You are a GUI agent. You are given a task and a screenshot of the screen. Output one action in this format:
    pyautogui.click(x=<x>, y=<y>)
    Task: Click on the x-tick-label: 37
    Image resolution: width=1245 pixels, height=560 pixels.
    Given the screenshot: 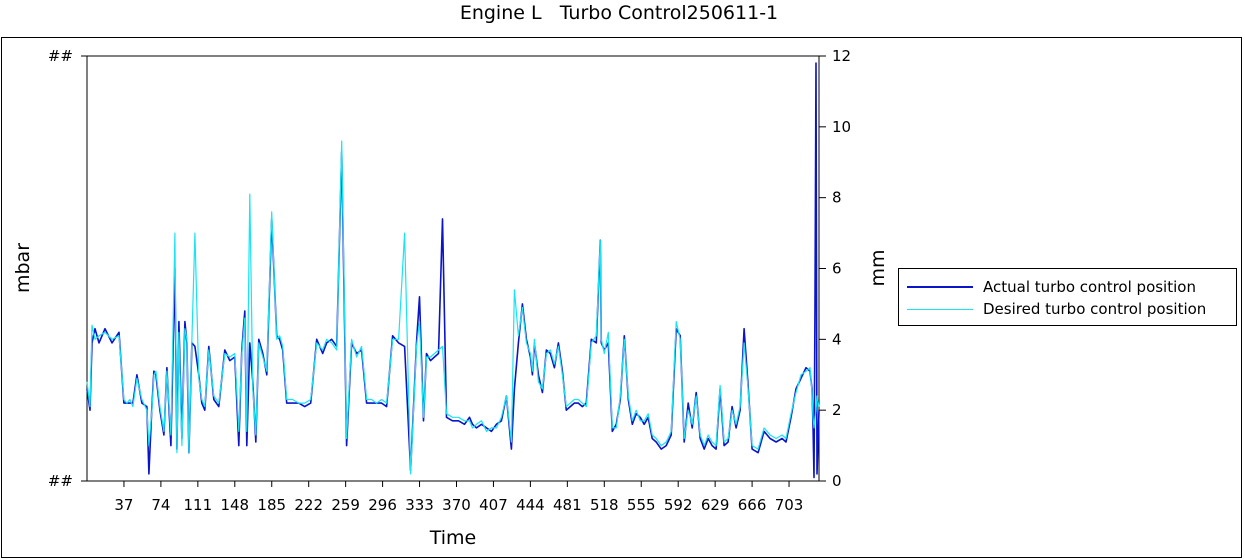 What is the action you would take?
    pyautogui.click(x=123, y=505)
    